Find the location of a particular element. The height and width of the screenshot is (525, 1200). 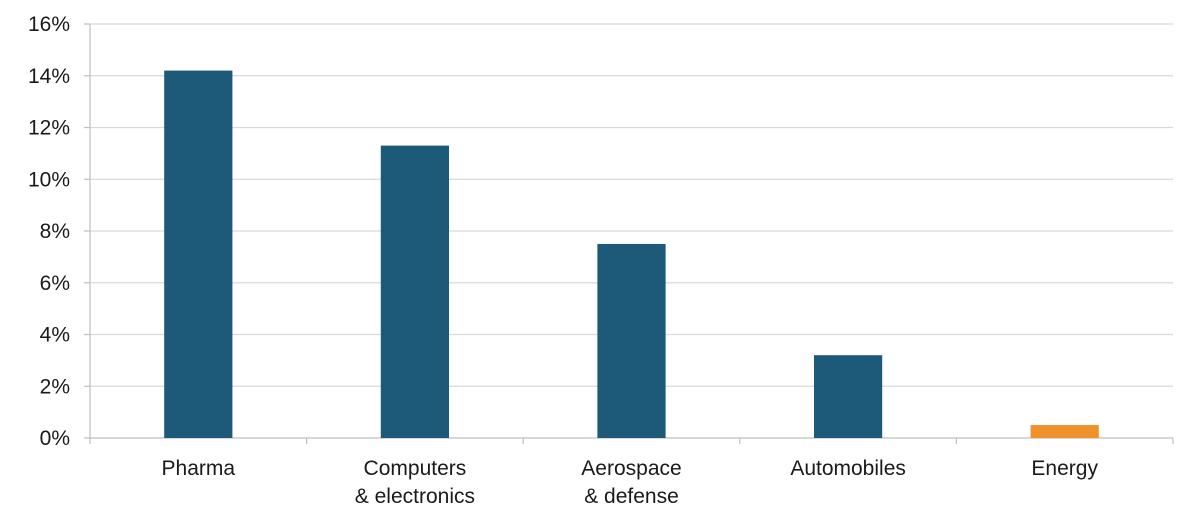

x-category-label: Automobiles is located at coordinates (848, 468).